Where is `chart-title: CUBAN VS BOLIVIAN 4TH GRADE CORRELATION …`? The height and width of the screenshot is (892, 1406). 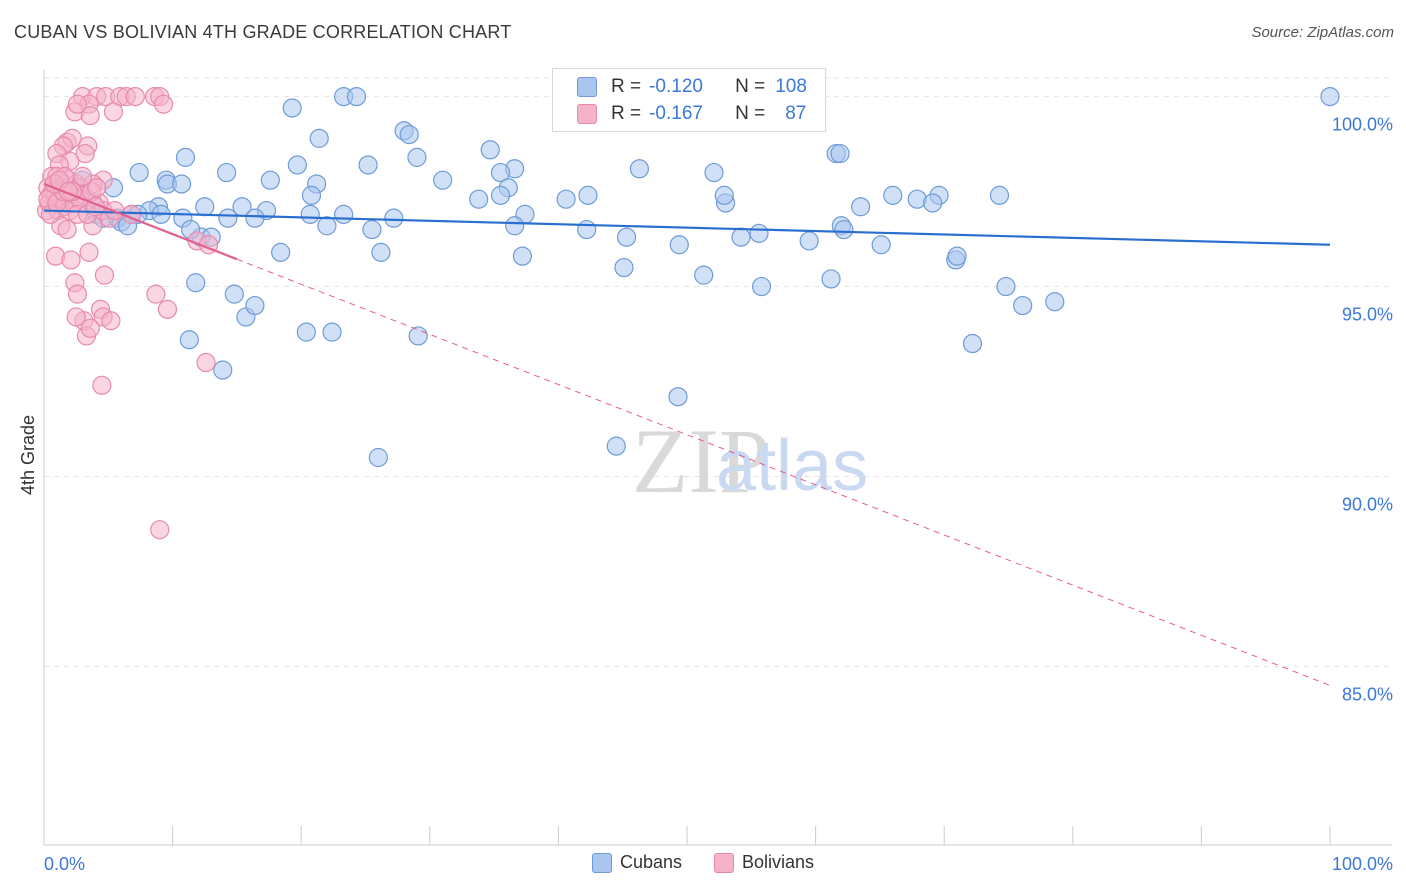 chart-title: CUBAN VS BOLIVIAN 4TH GRADE CORRELATION … is located at coordinates (263, 32).